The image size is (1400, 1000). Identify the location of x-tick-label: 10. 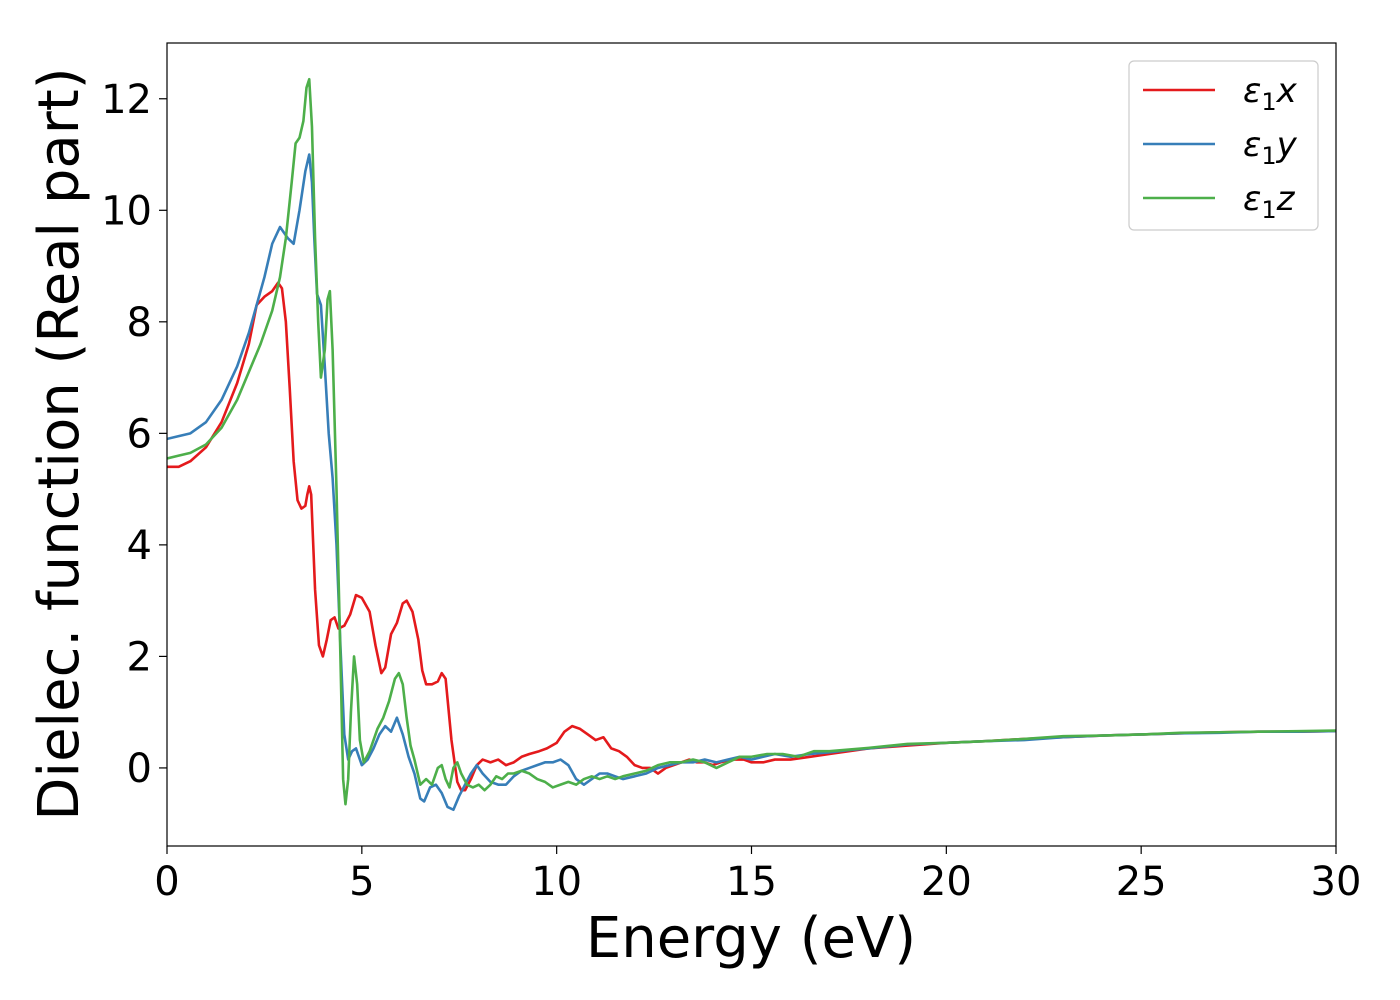
(556, 882).